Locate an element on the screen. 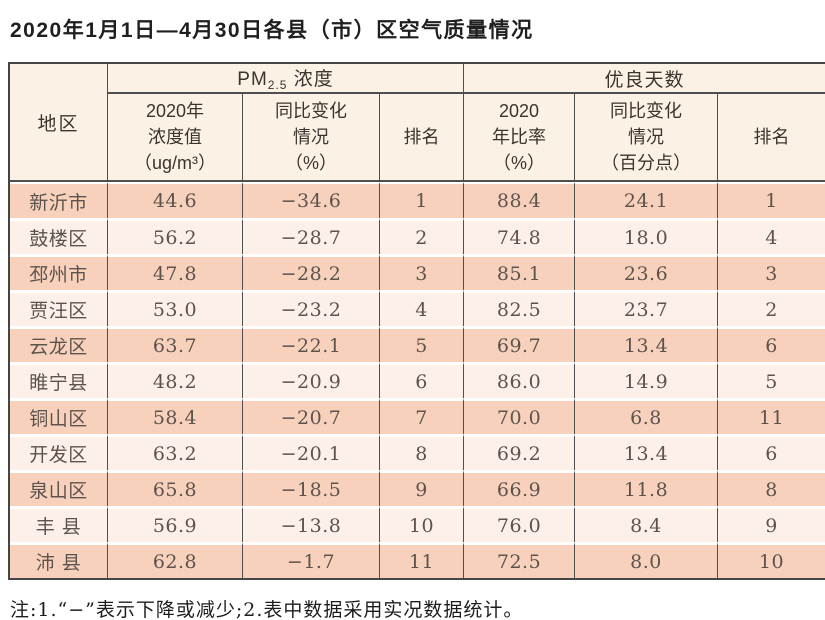 The width and height of the screenshot is (825, 620). table-row: 铜山区 58.4 −20.7 7 70.0 6.8 11 is located at coordinates (417, 416).